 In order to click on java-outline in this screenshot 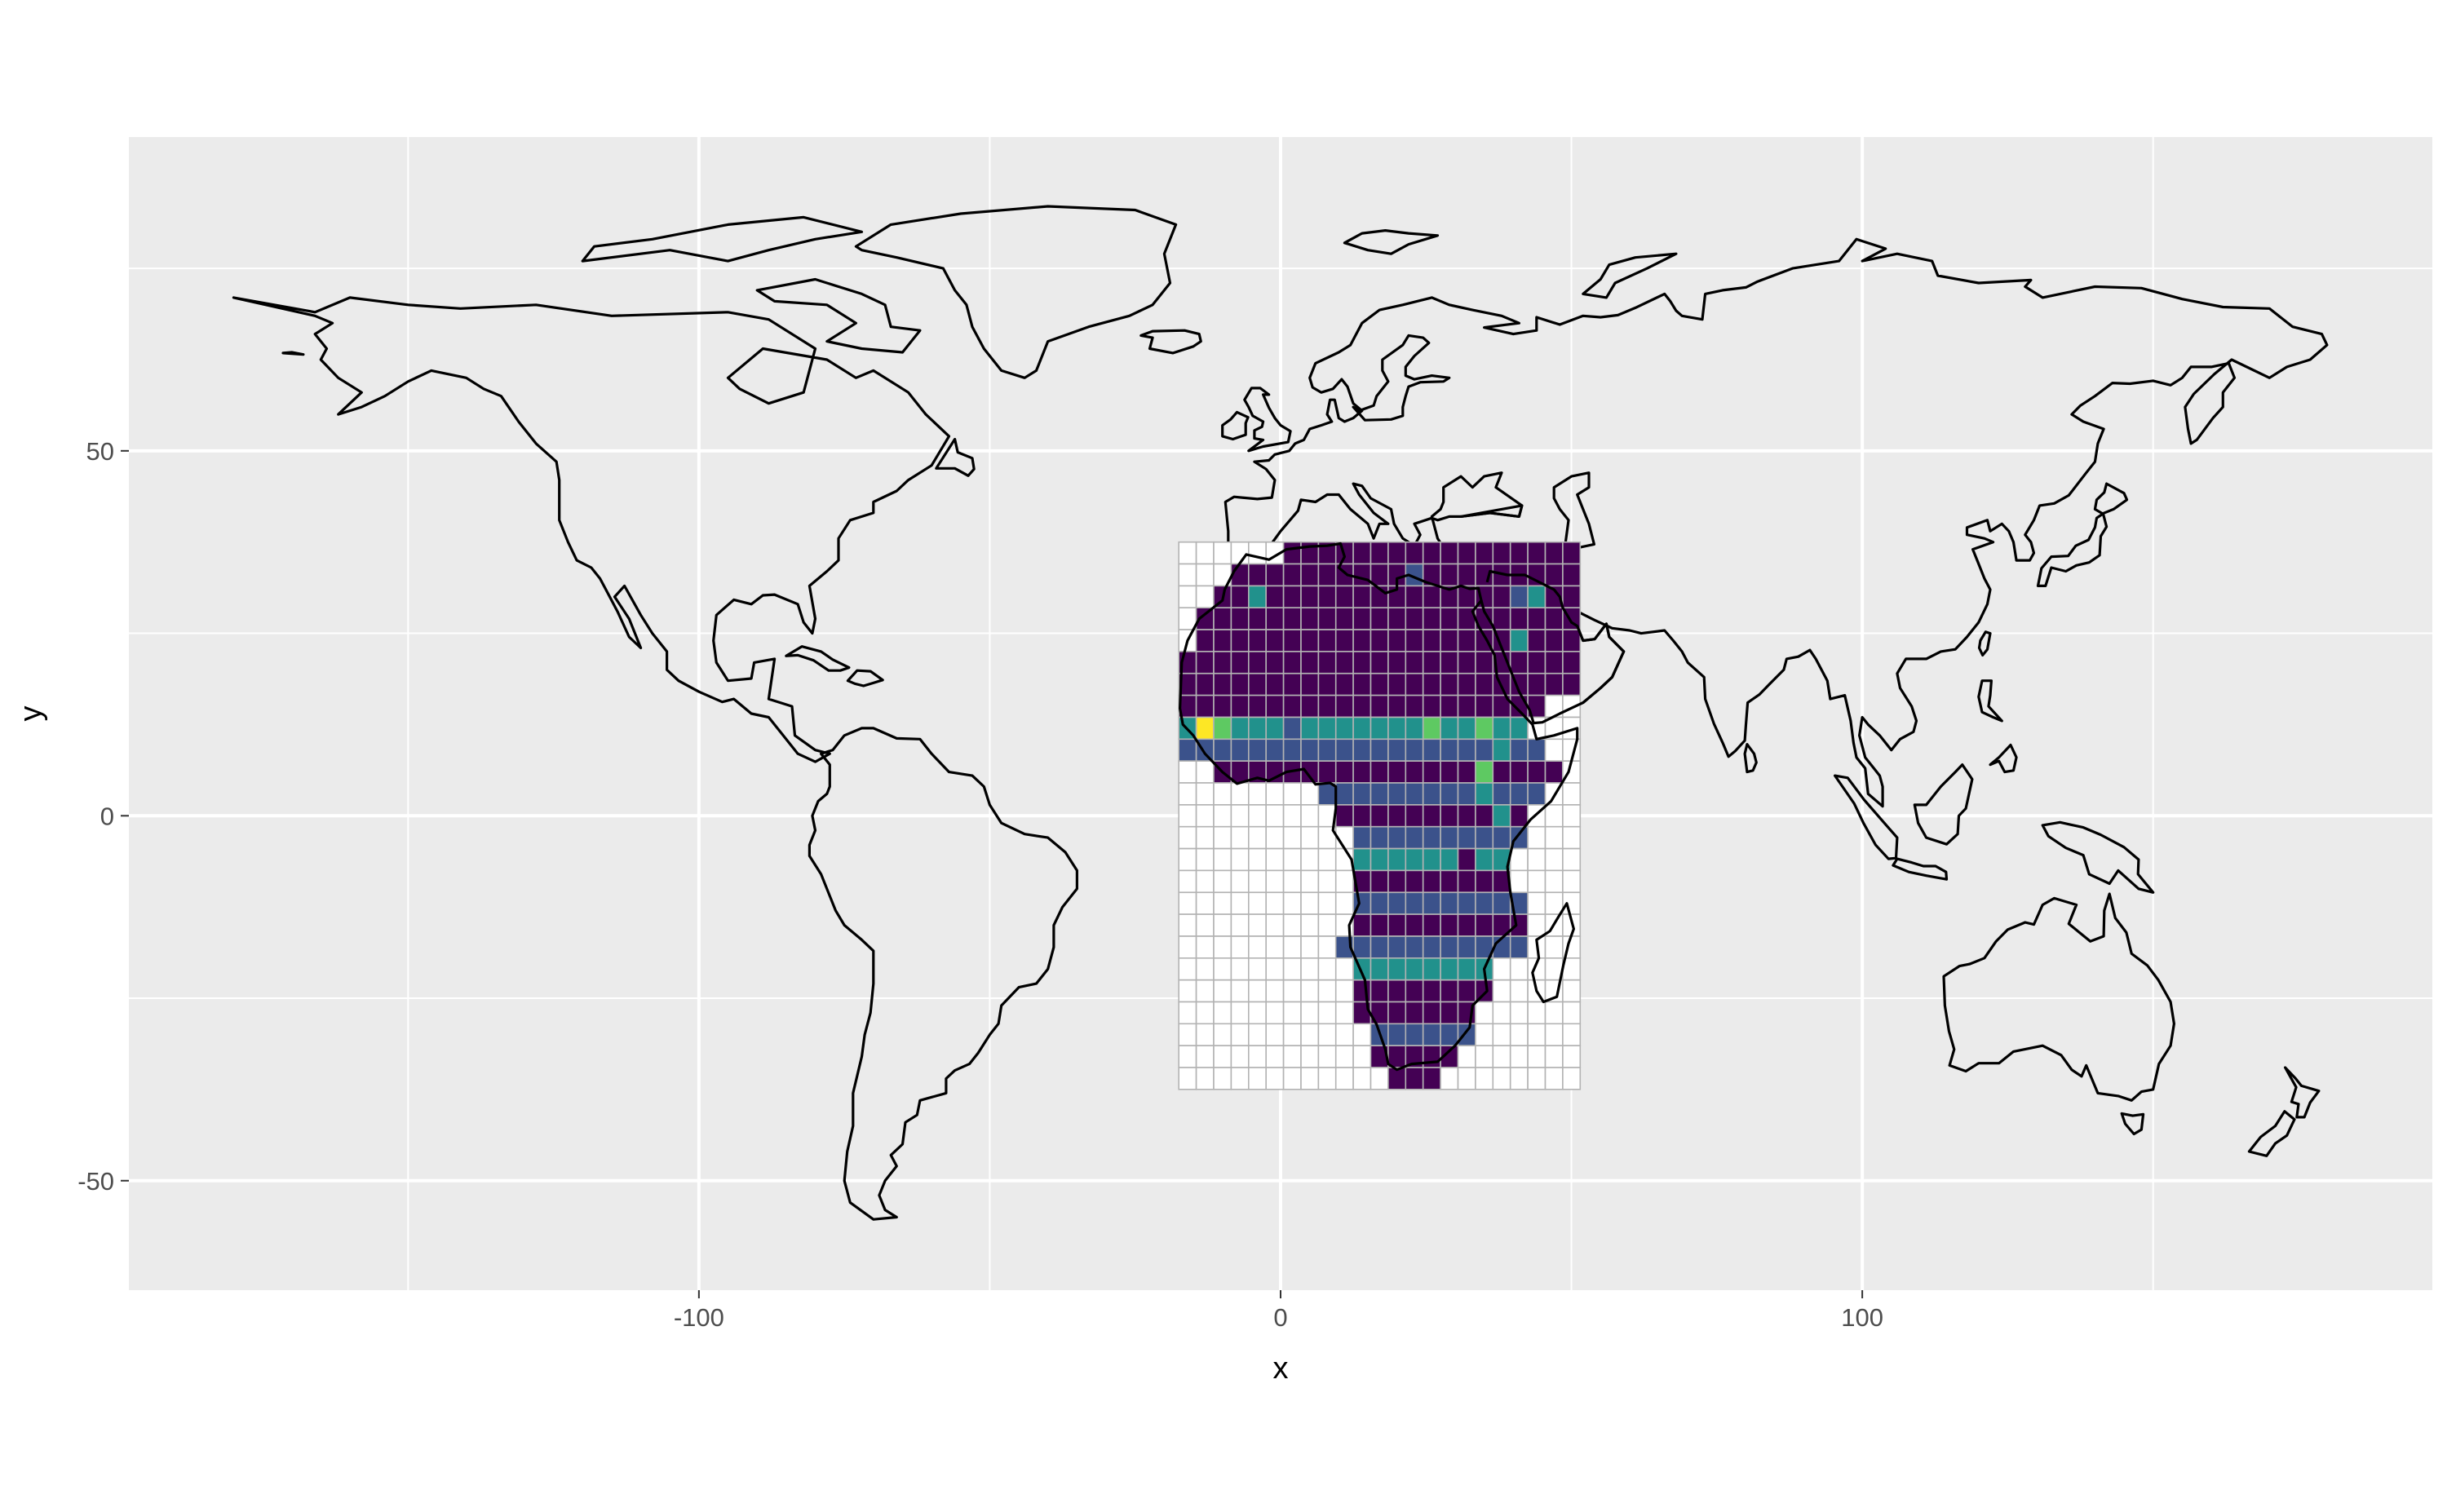, I will do `click(1920, 869)`.